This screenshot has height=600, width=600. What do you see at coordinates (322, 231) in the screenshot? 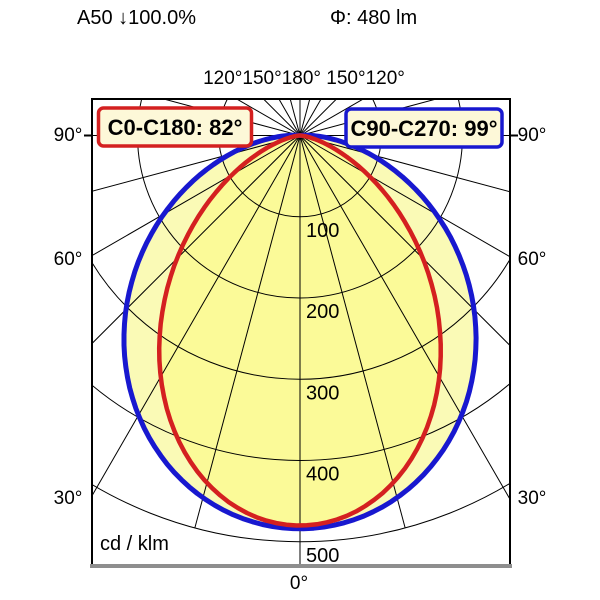
I see `ring-label-100: 100` at bounding box center [322, 231].